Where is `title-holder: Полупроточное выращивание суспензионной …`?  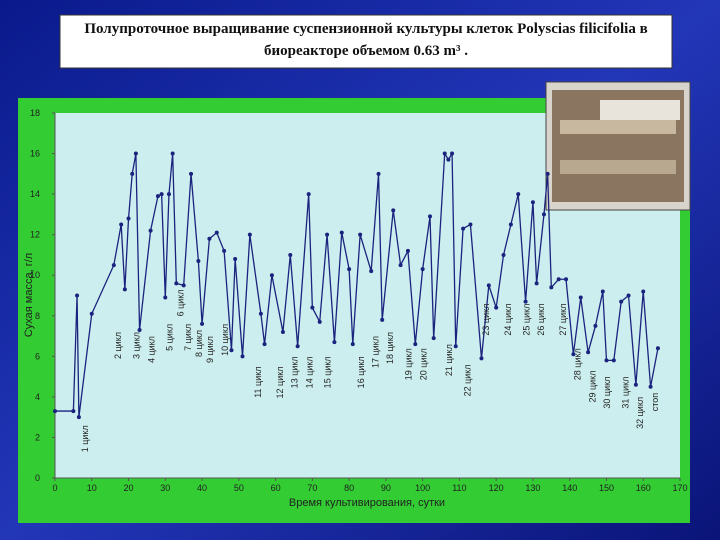 title-holder: Полупроточное выращивание суспензионной … is located at coordinates (365, 40).